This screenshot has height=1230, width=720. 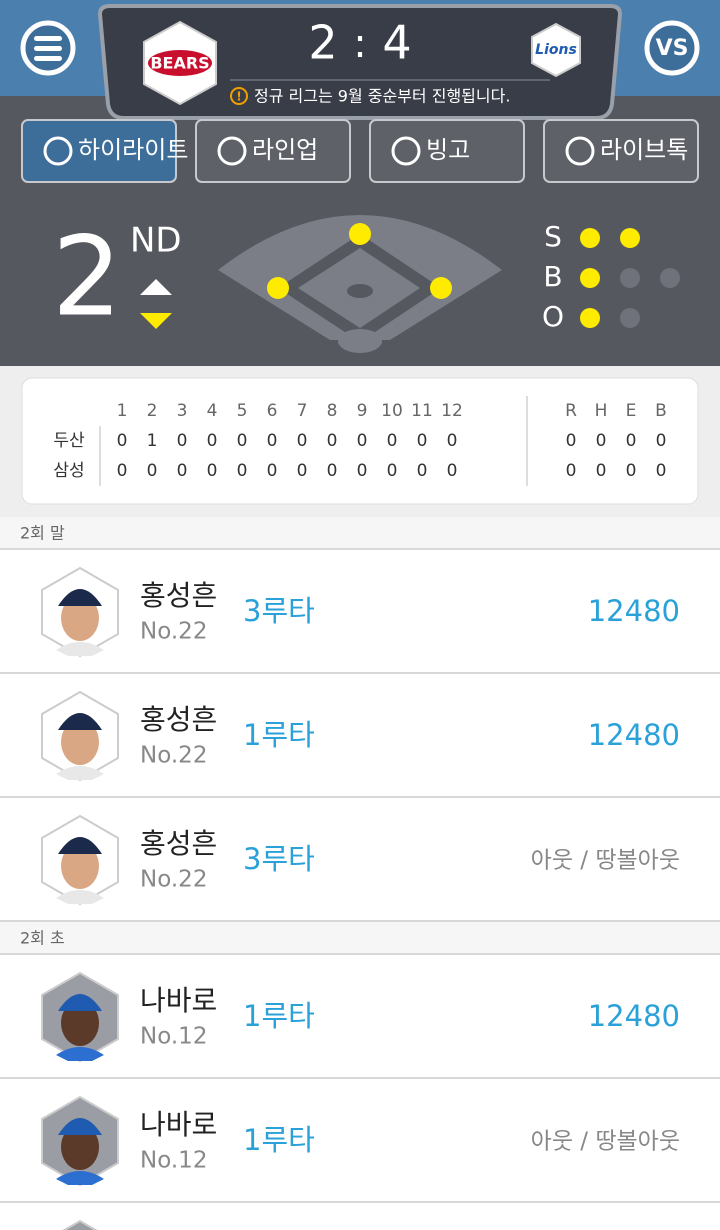 What do you see at coordinates (133, 150) in the screenshot?
I see `tab-label: 하이라이트` at bounding box center [133, 150].